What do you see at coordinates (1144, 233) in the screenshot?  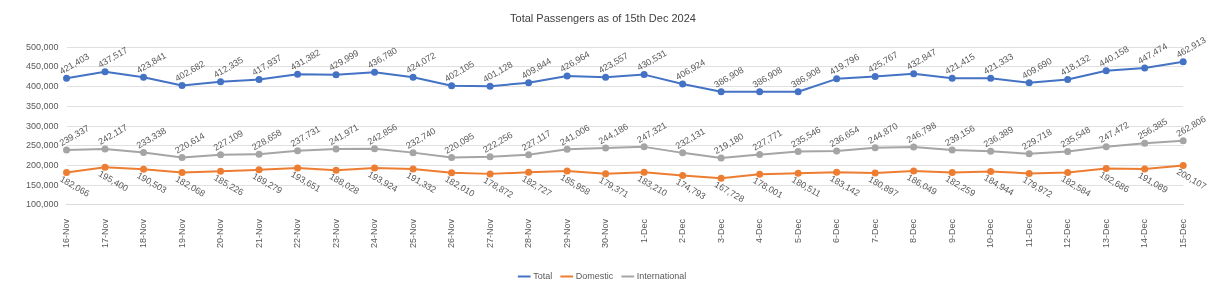 I see `x-tick-label: 14-Dec` at bounding box center [1144, 233].